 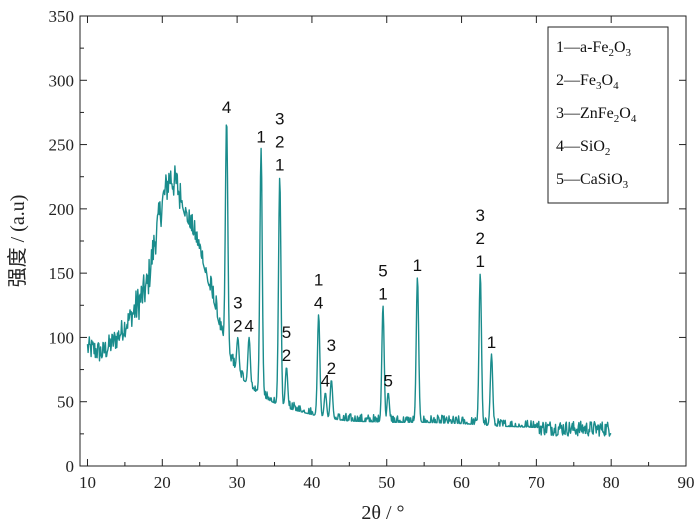 I want to click on y-tick-label: 100, so click(x=62, y=337).